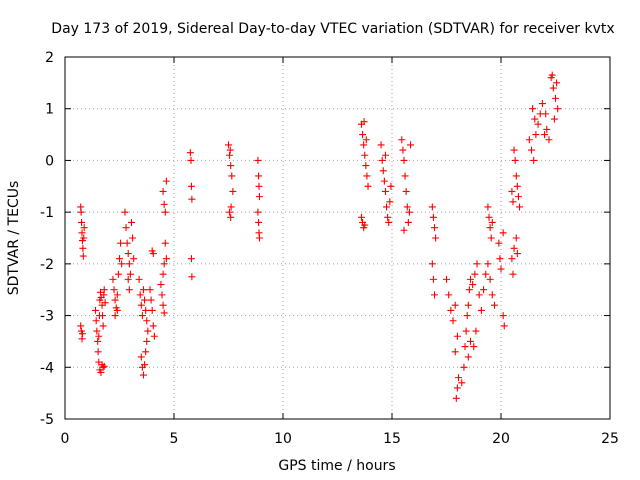  What do you see at coordinates (47, 317) in the screenshot?
I see `y-tick-label: -3` at bounding box center [47, 317].